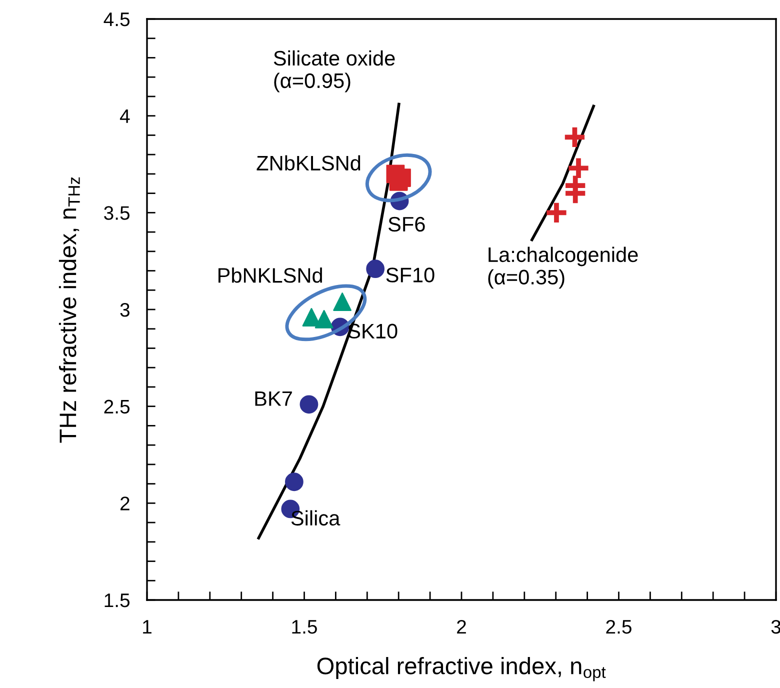 This screenshot has width=780, height=688. I want to click on y-tick-label: 3.5, so click(117, 213).